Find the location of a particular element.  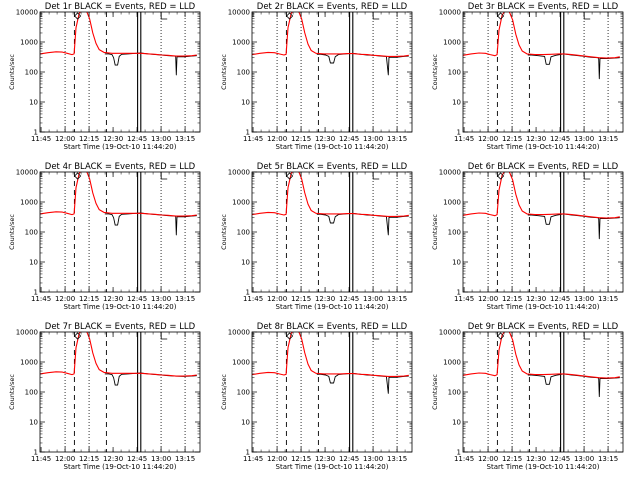

panel-title: Det 8r BLACK = Events, RED = LLD is located at coordinates (332, 327).